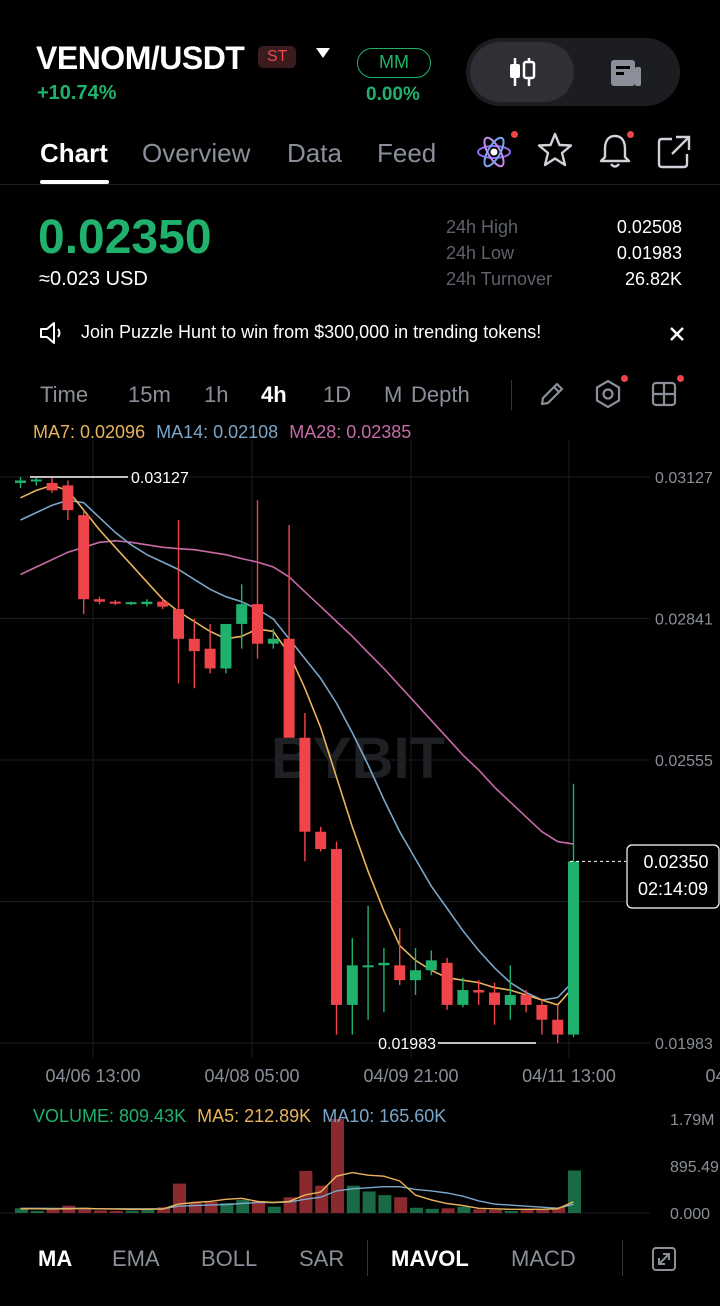 The width and height of the screenshot is (720, 1306). What do you see at coordinates (277, 57) in the screenshot?
I see `st-badge: ST` at bounding box center [277, 57].